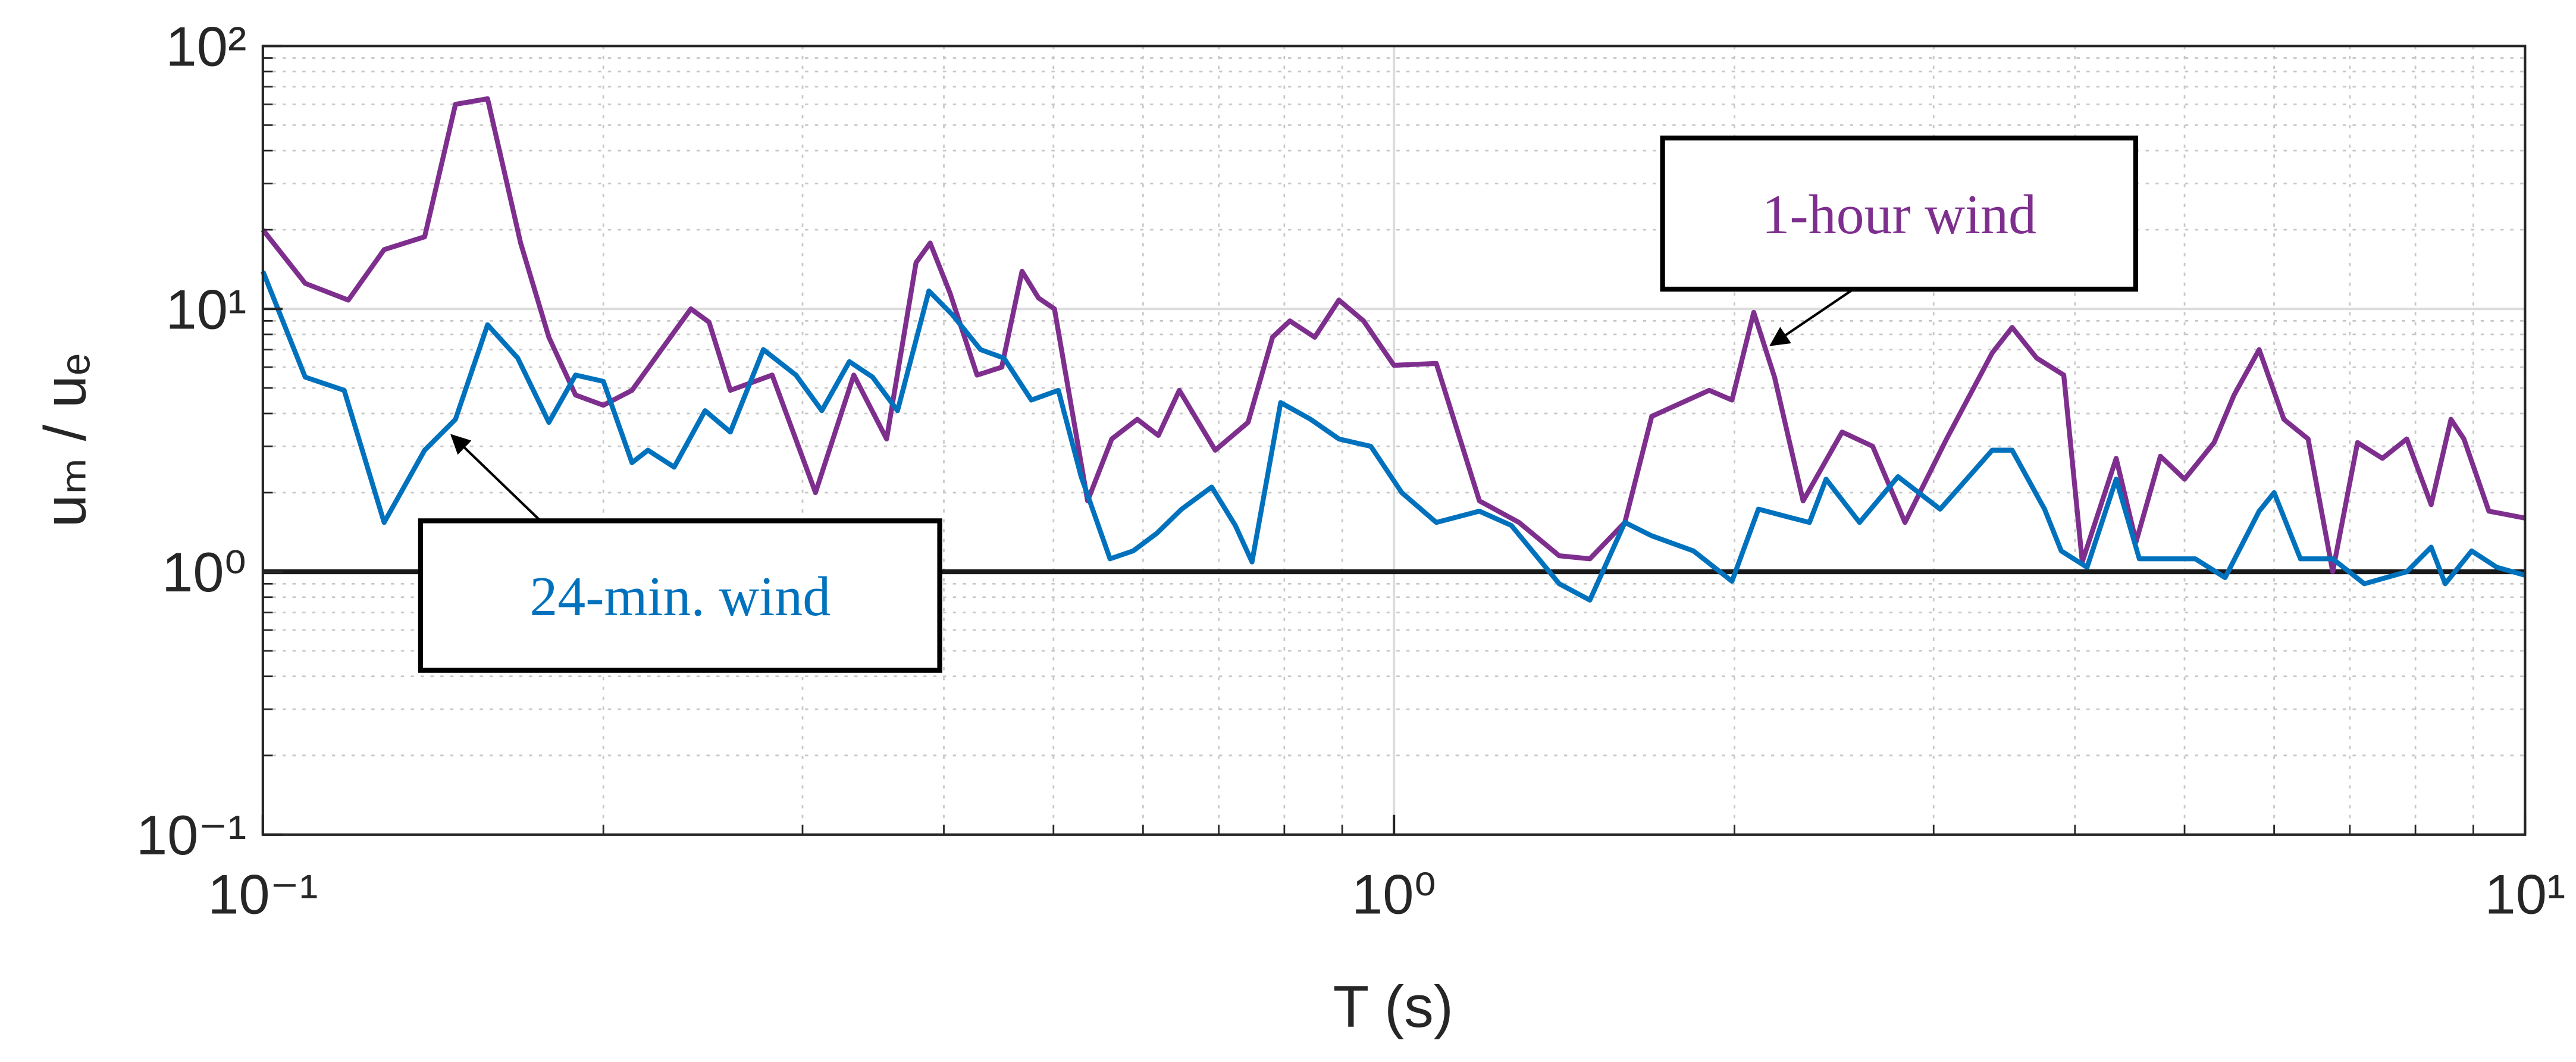 This screenshot has width=2576, height=1062. Describe the element at coordinates (207, 46) in the screenshot. I see `y-tick-label: 10²` at that location.